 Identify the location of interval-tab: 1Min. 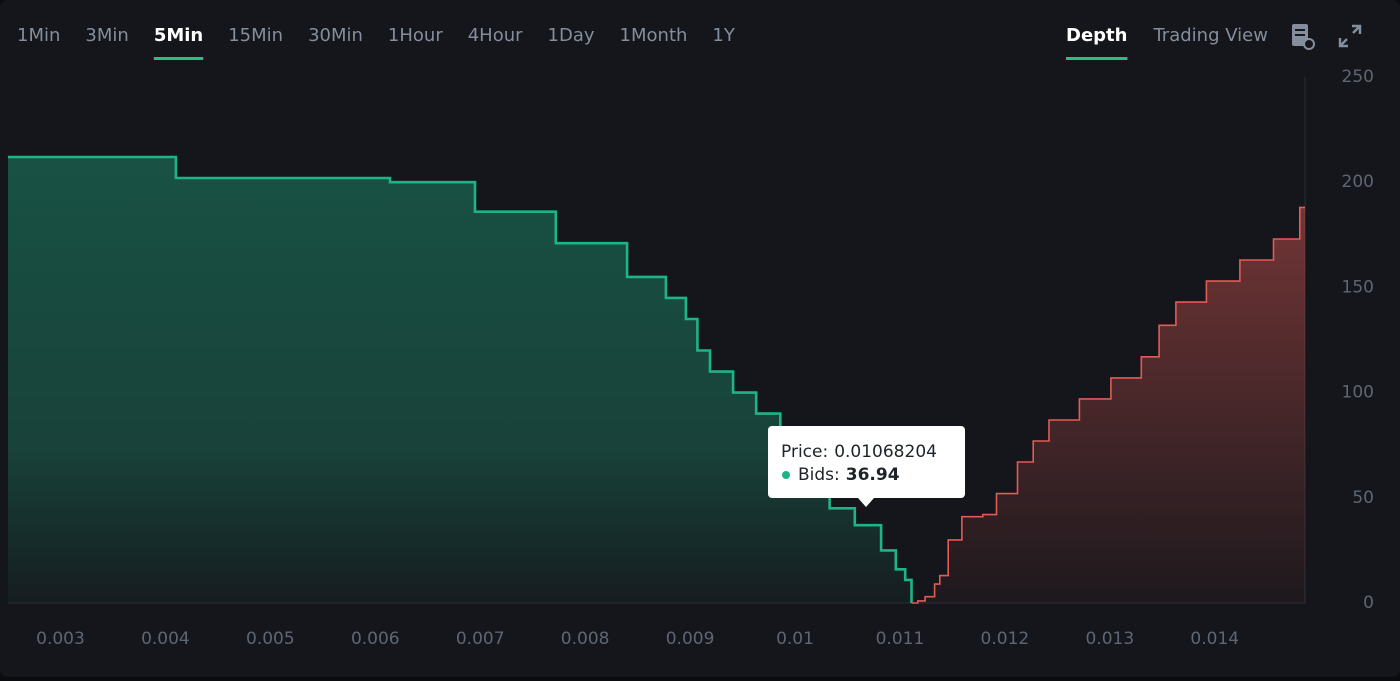
(38, 35).